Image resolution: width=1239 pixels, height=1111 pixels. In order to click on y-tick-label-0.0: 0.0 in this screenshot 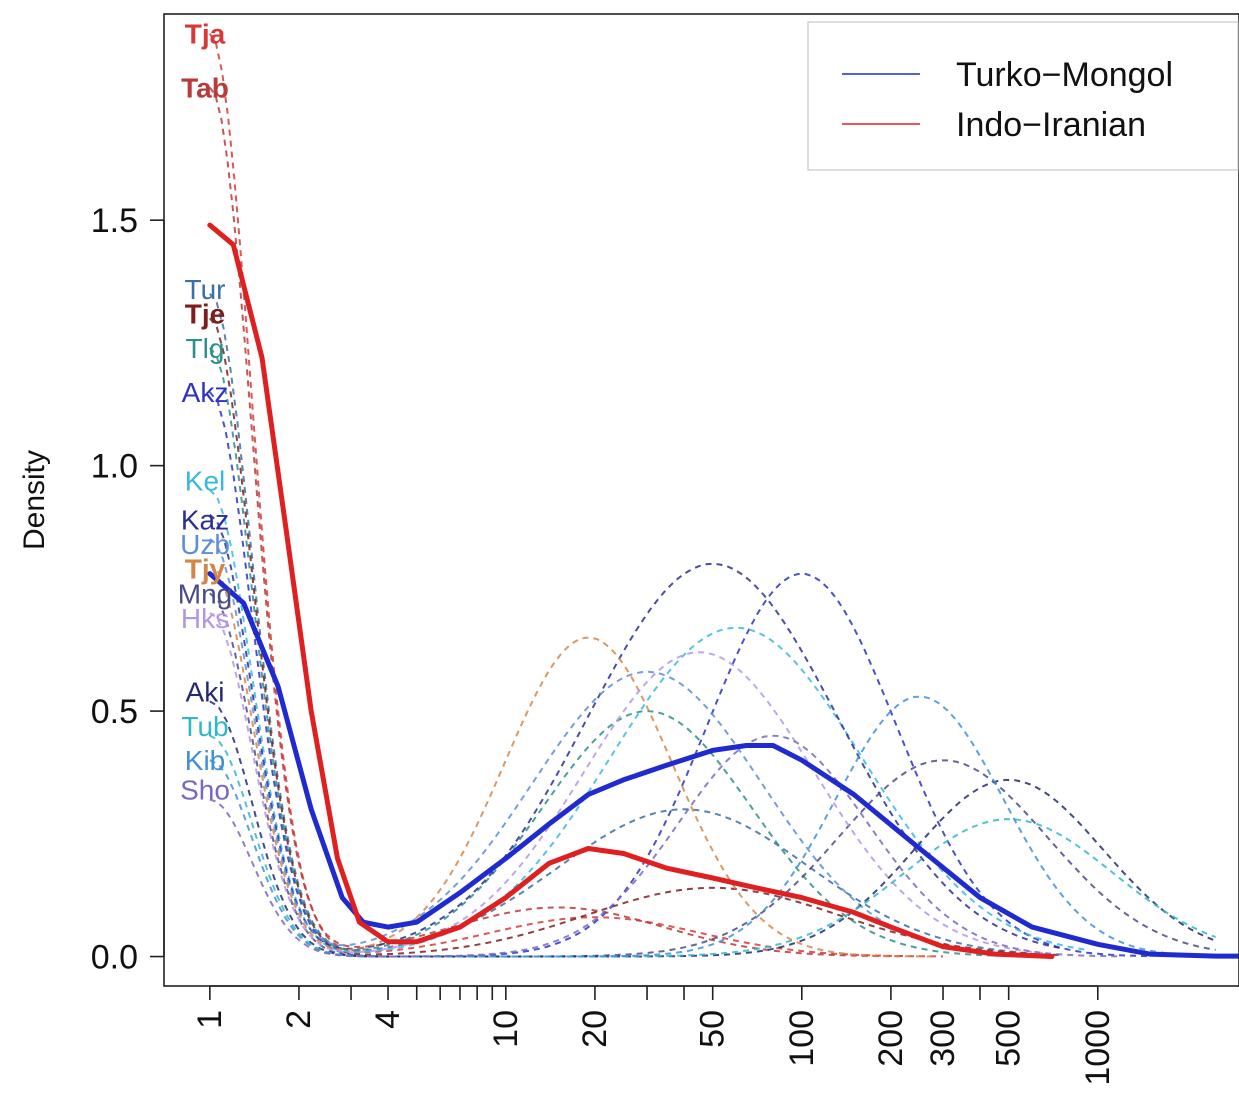, I will do `click(114, 958)`.